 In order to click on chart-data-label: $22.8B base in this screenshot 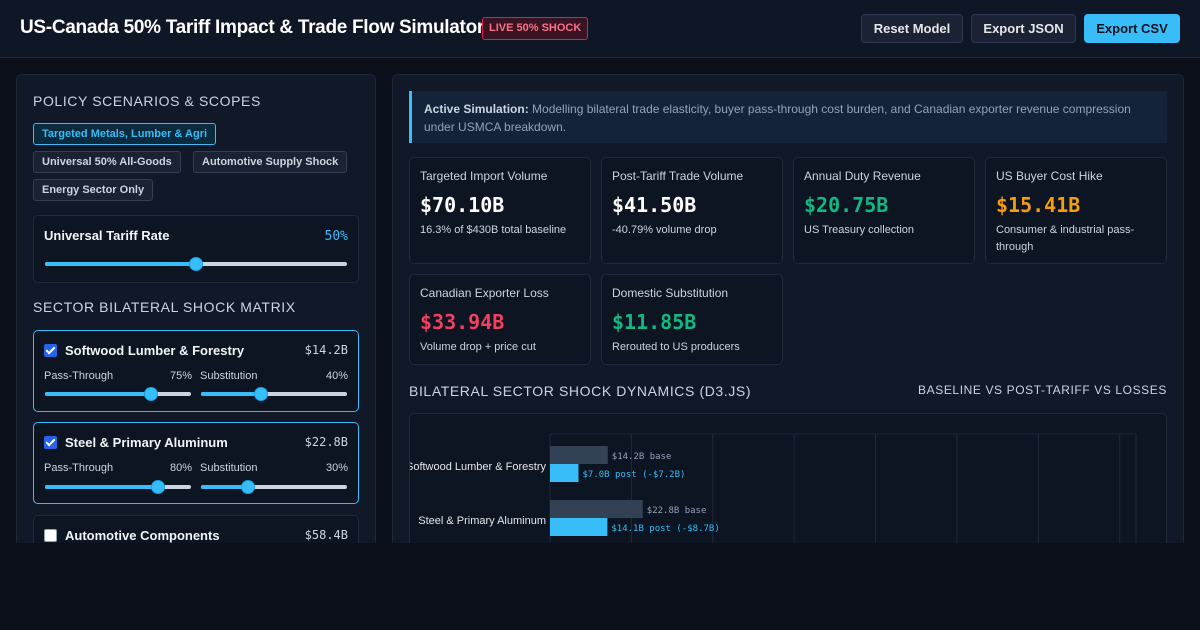, I will do `click(677, 511)`.